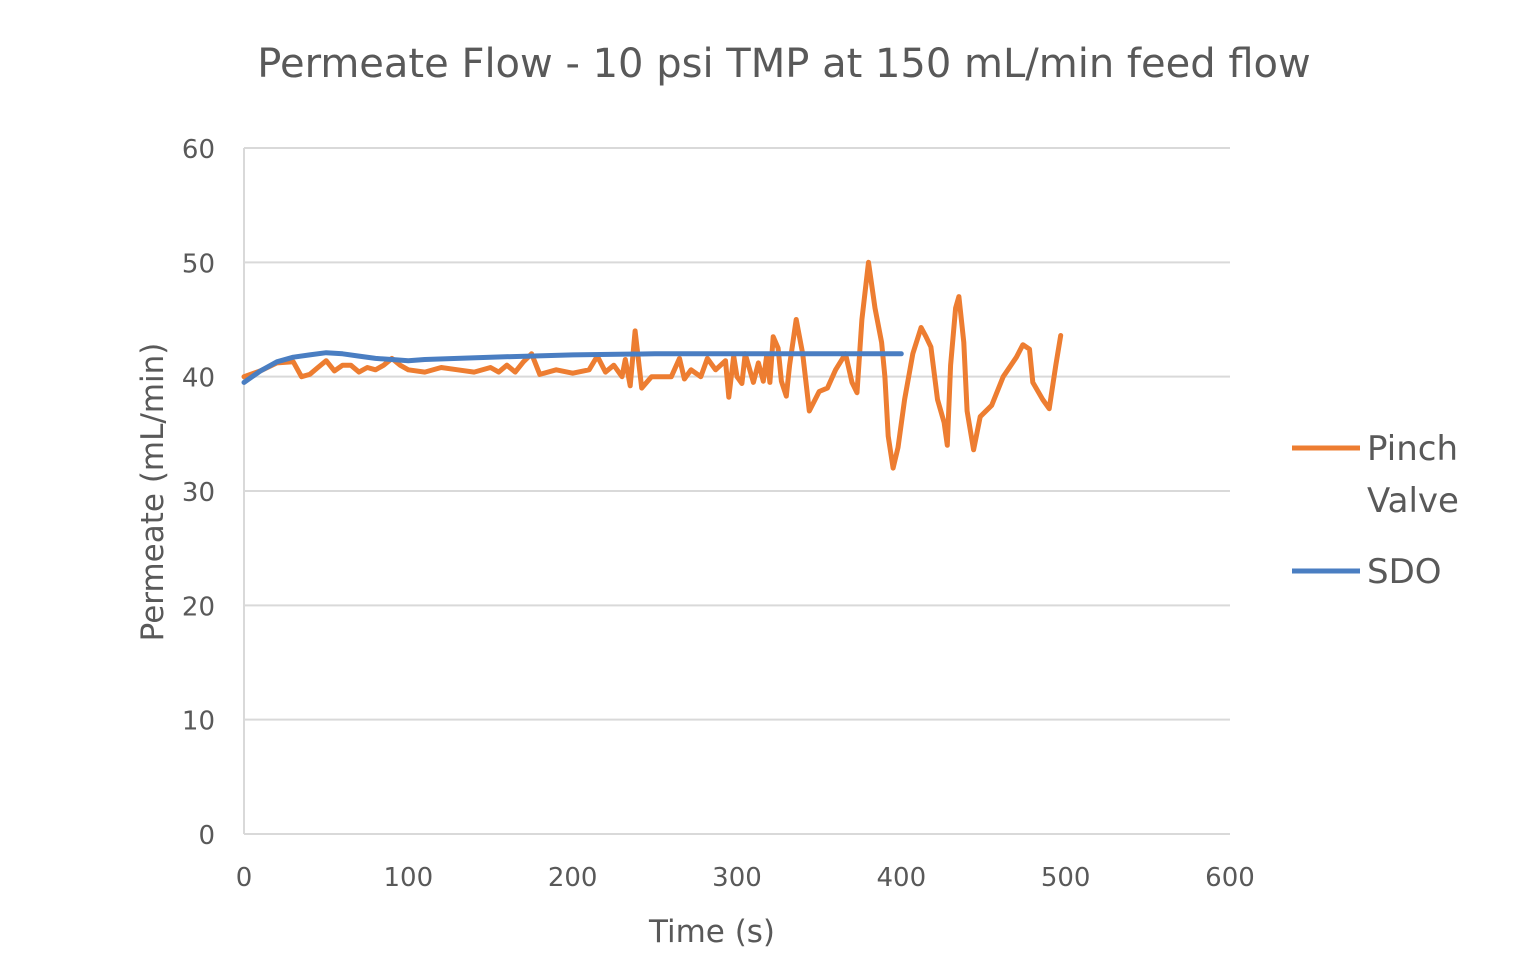  I want to click on series-group, so click(652, 365).